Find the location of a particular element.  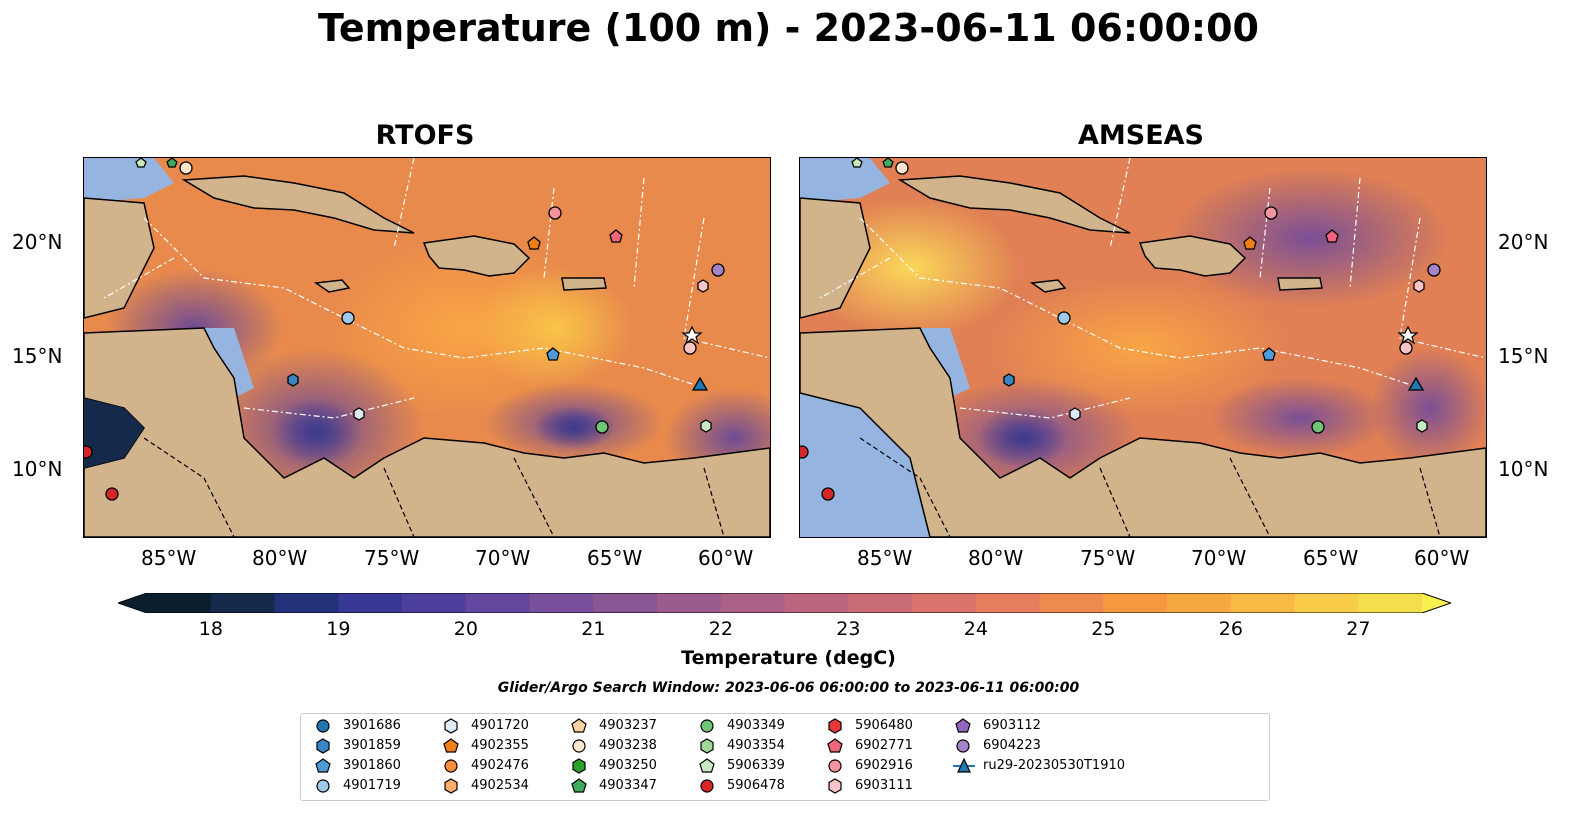

lon-tick-label: 70°W is located at coordinates (503, 558).